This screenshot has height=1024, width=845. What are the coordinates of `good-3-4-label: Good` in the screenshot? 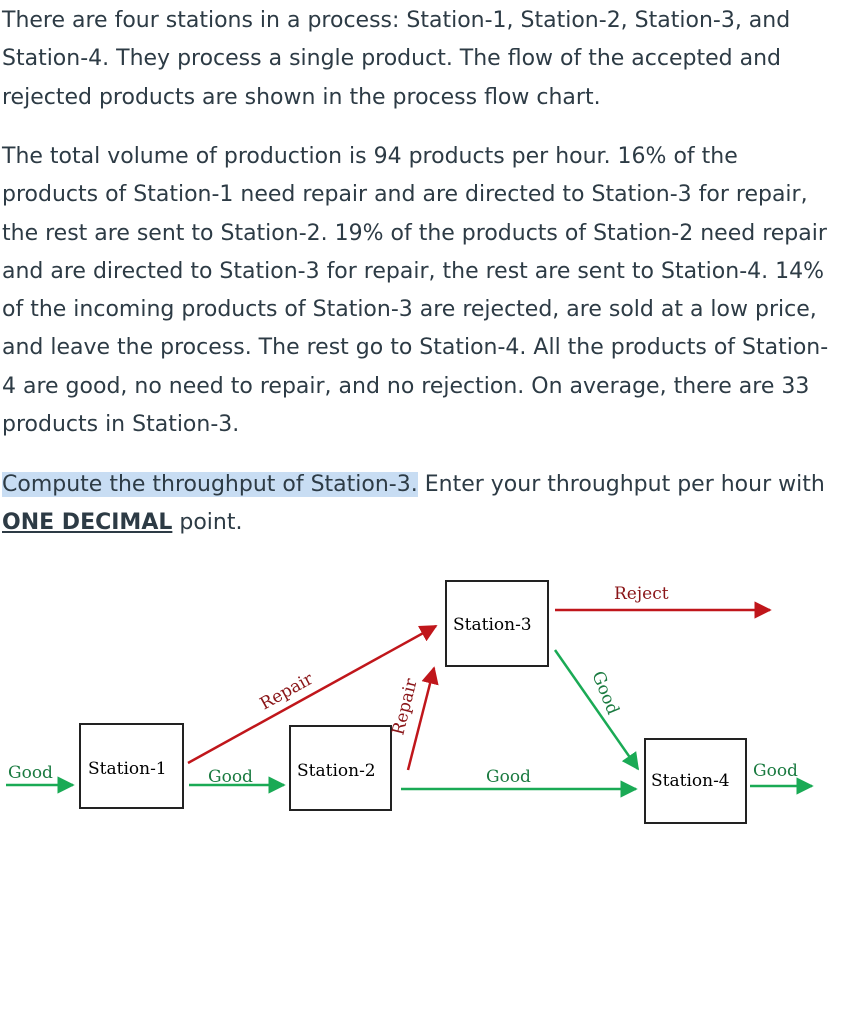 It's located at (604, 692).